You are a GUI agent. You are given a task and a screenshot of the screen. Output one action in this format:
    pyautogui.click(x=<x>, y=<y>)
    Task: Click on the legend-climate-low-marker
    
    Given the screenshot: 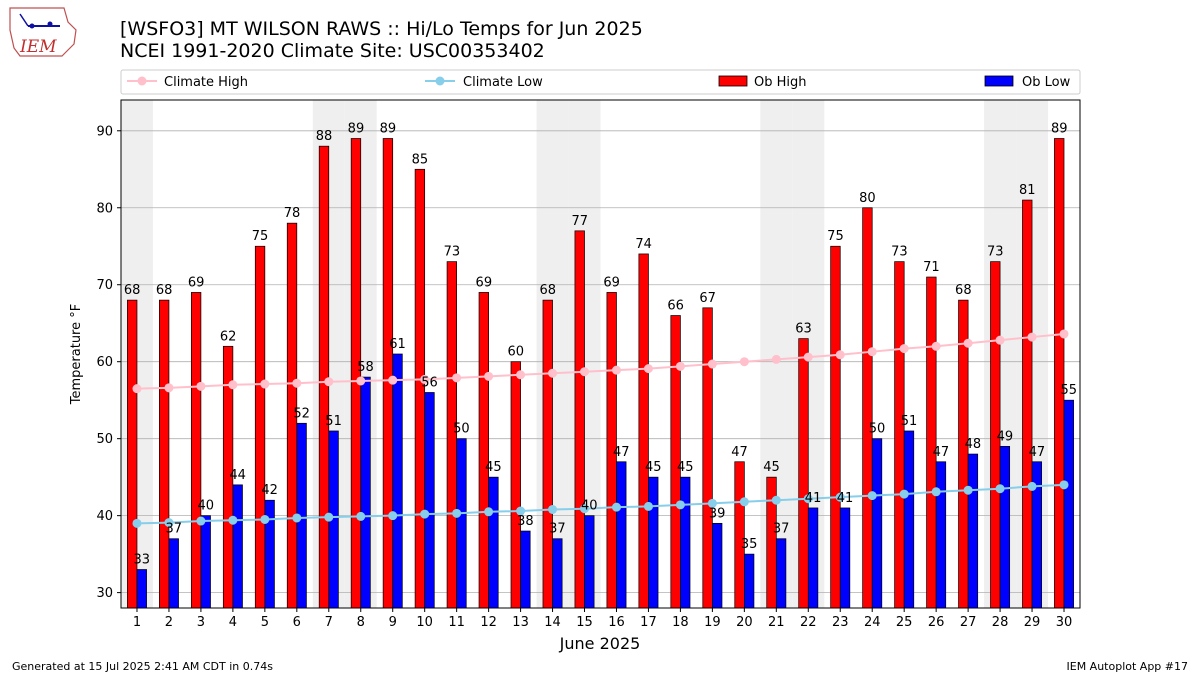 What is the action you would take?
    pyautogui.click(x=440, y=81)
    